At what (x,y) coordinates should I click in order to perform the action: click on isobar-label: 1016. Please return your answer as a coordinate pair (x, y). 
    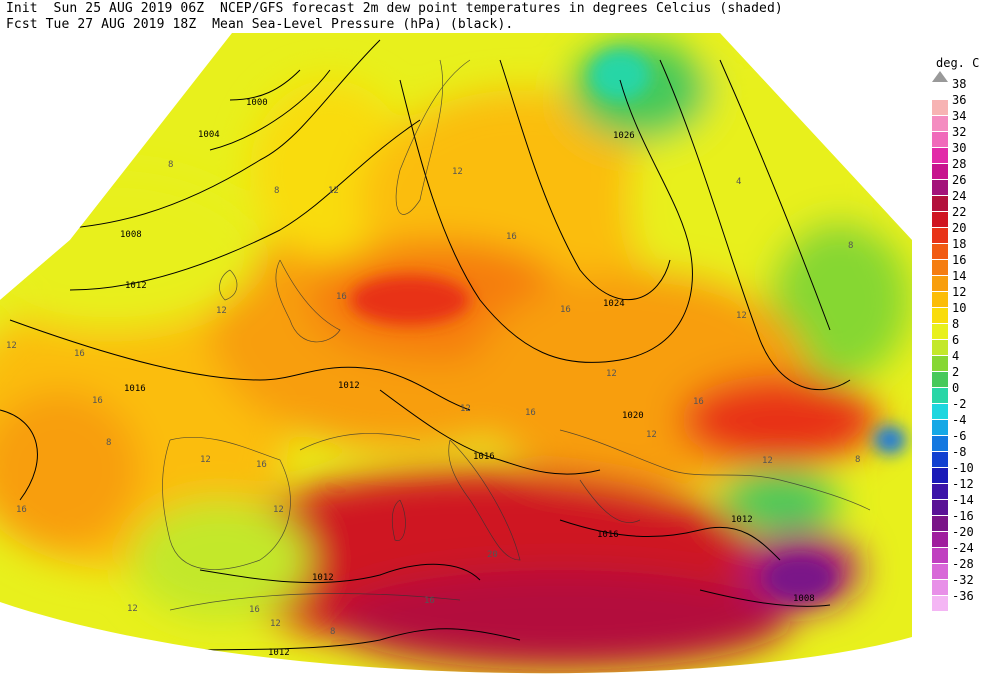
    Looking at the image, I should click on (608, 535).